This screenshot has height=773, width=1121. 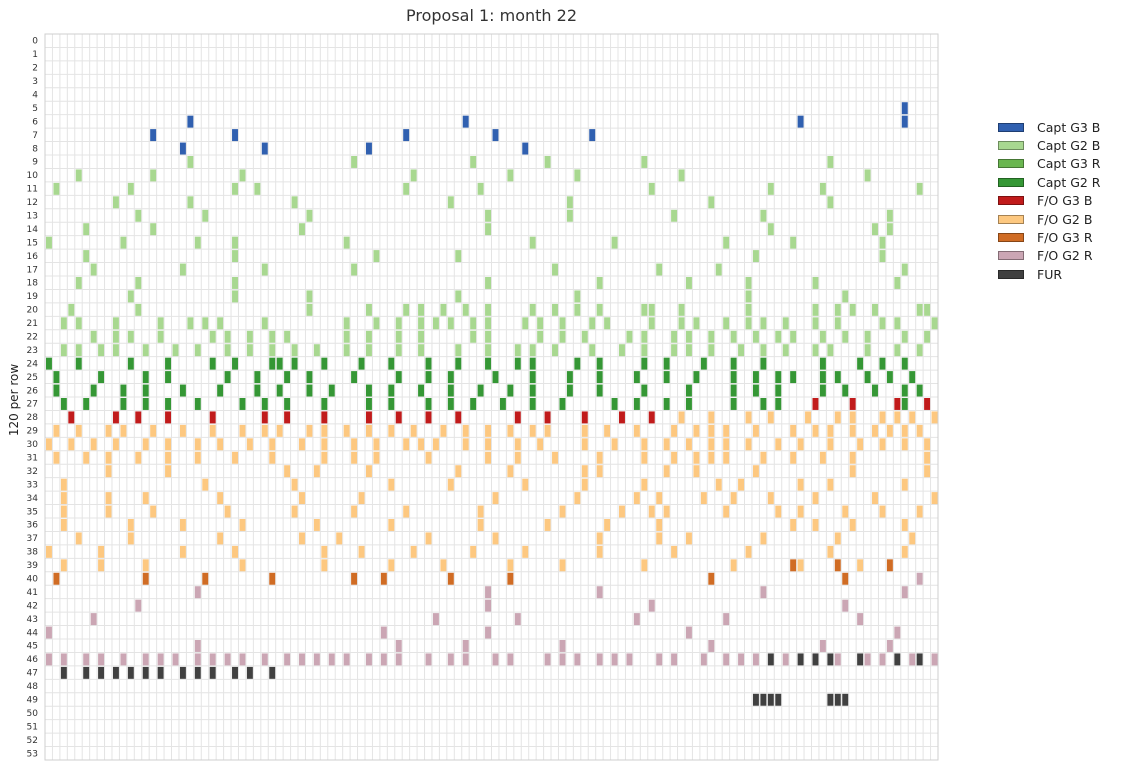 I want to click on y-tick-label: 19, so click(x=33, y=297).